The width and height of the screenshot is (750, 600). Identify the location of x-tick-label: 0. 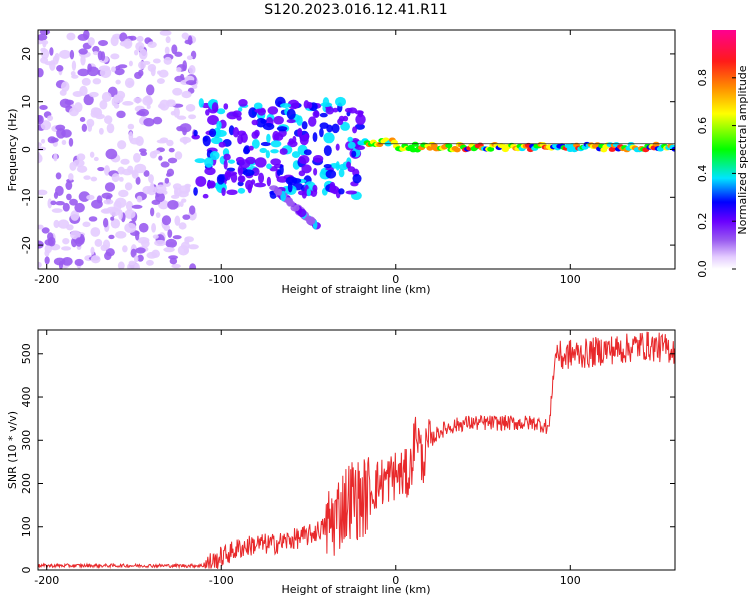
(395, 279).